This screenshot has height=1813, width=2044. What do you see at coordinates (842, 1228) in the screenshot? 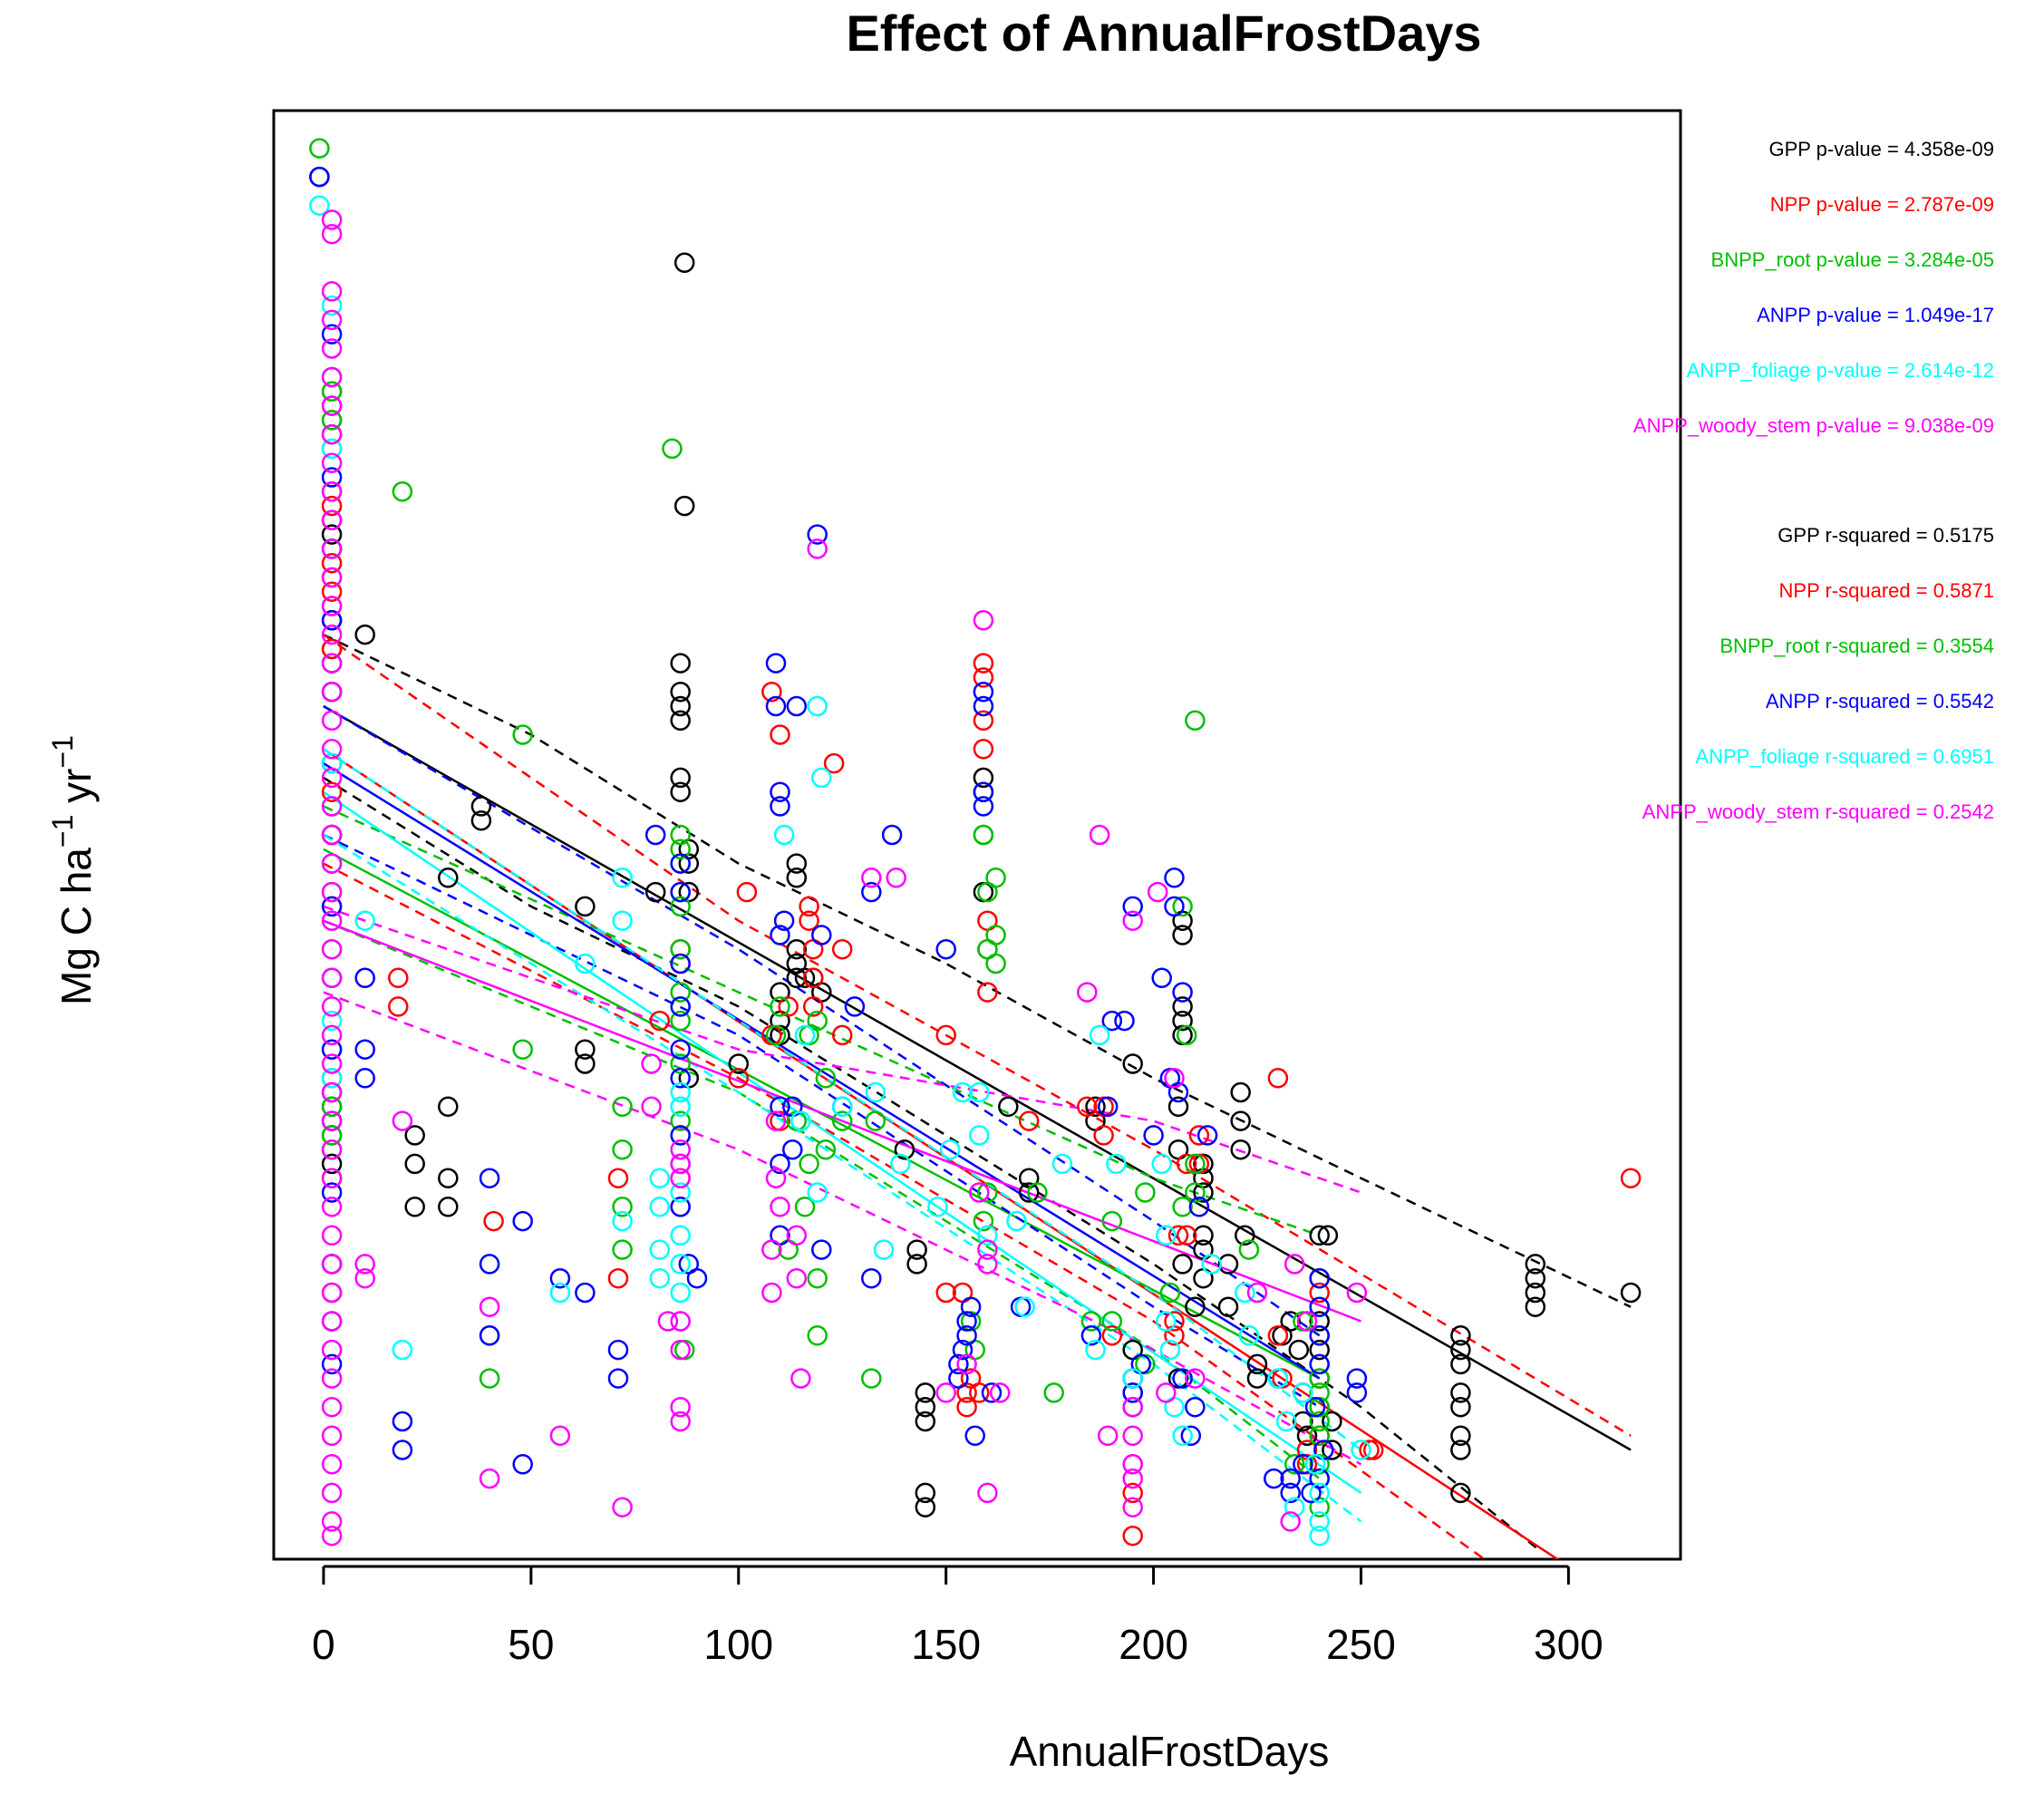
I see `anpp-woody-stem-ci-lower` at bounding box center [842, 1228].